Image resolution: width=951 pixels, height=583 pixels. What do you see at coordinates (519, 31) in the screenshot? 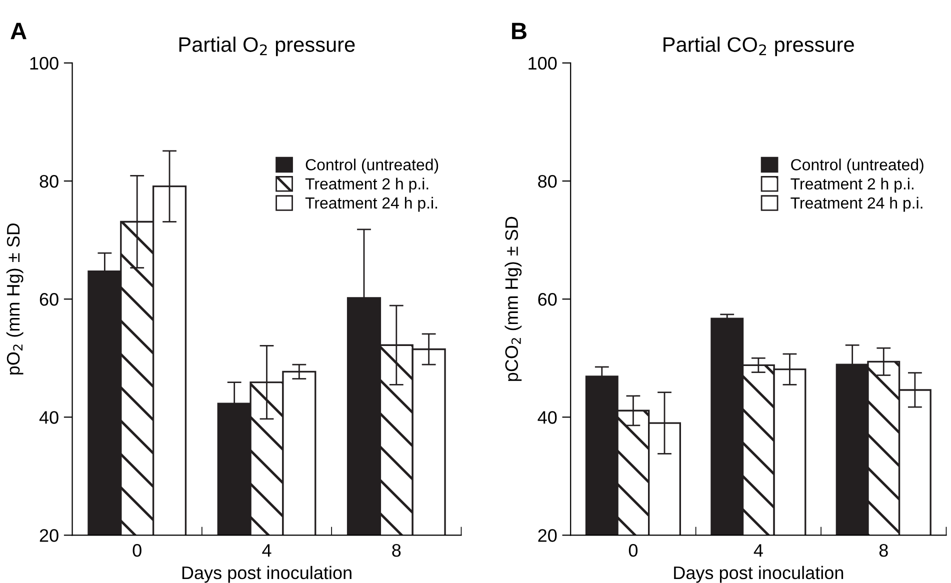
I see `text: B` at bounding box center [519, 31].